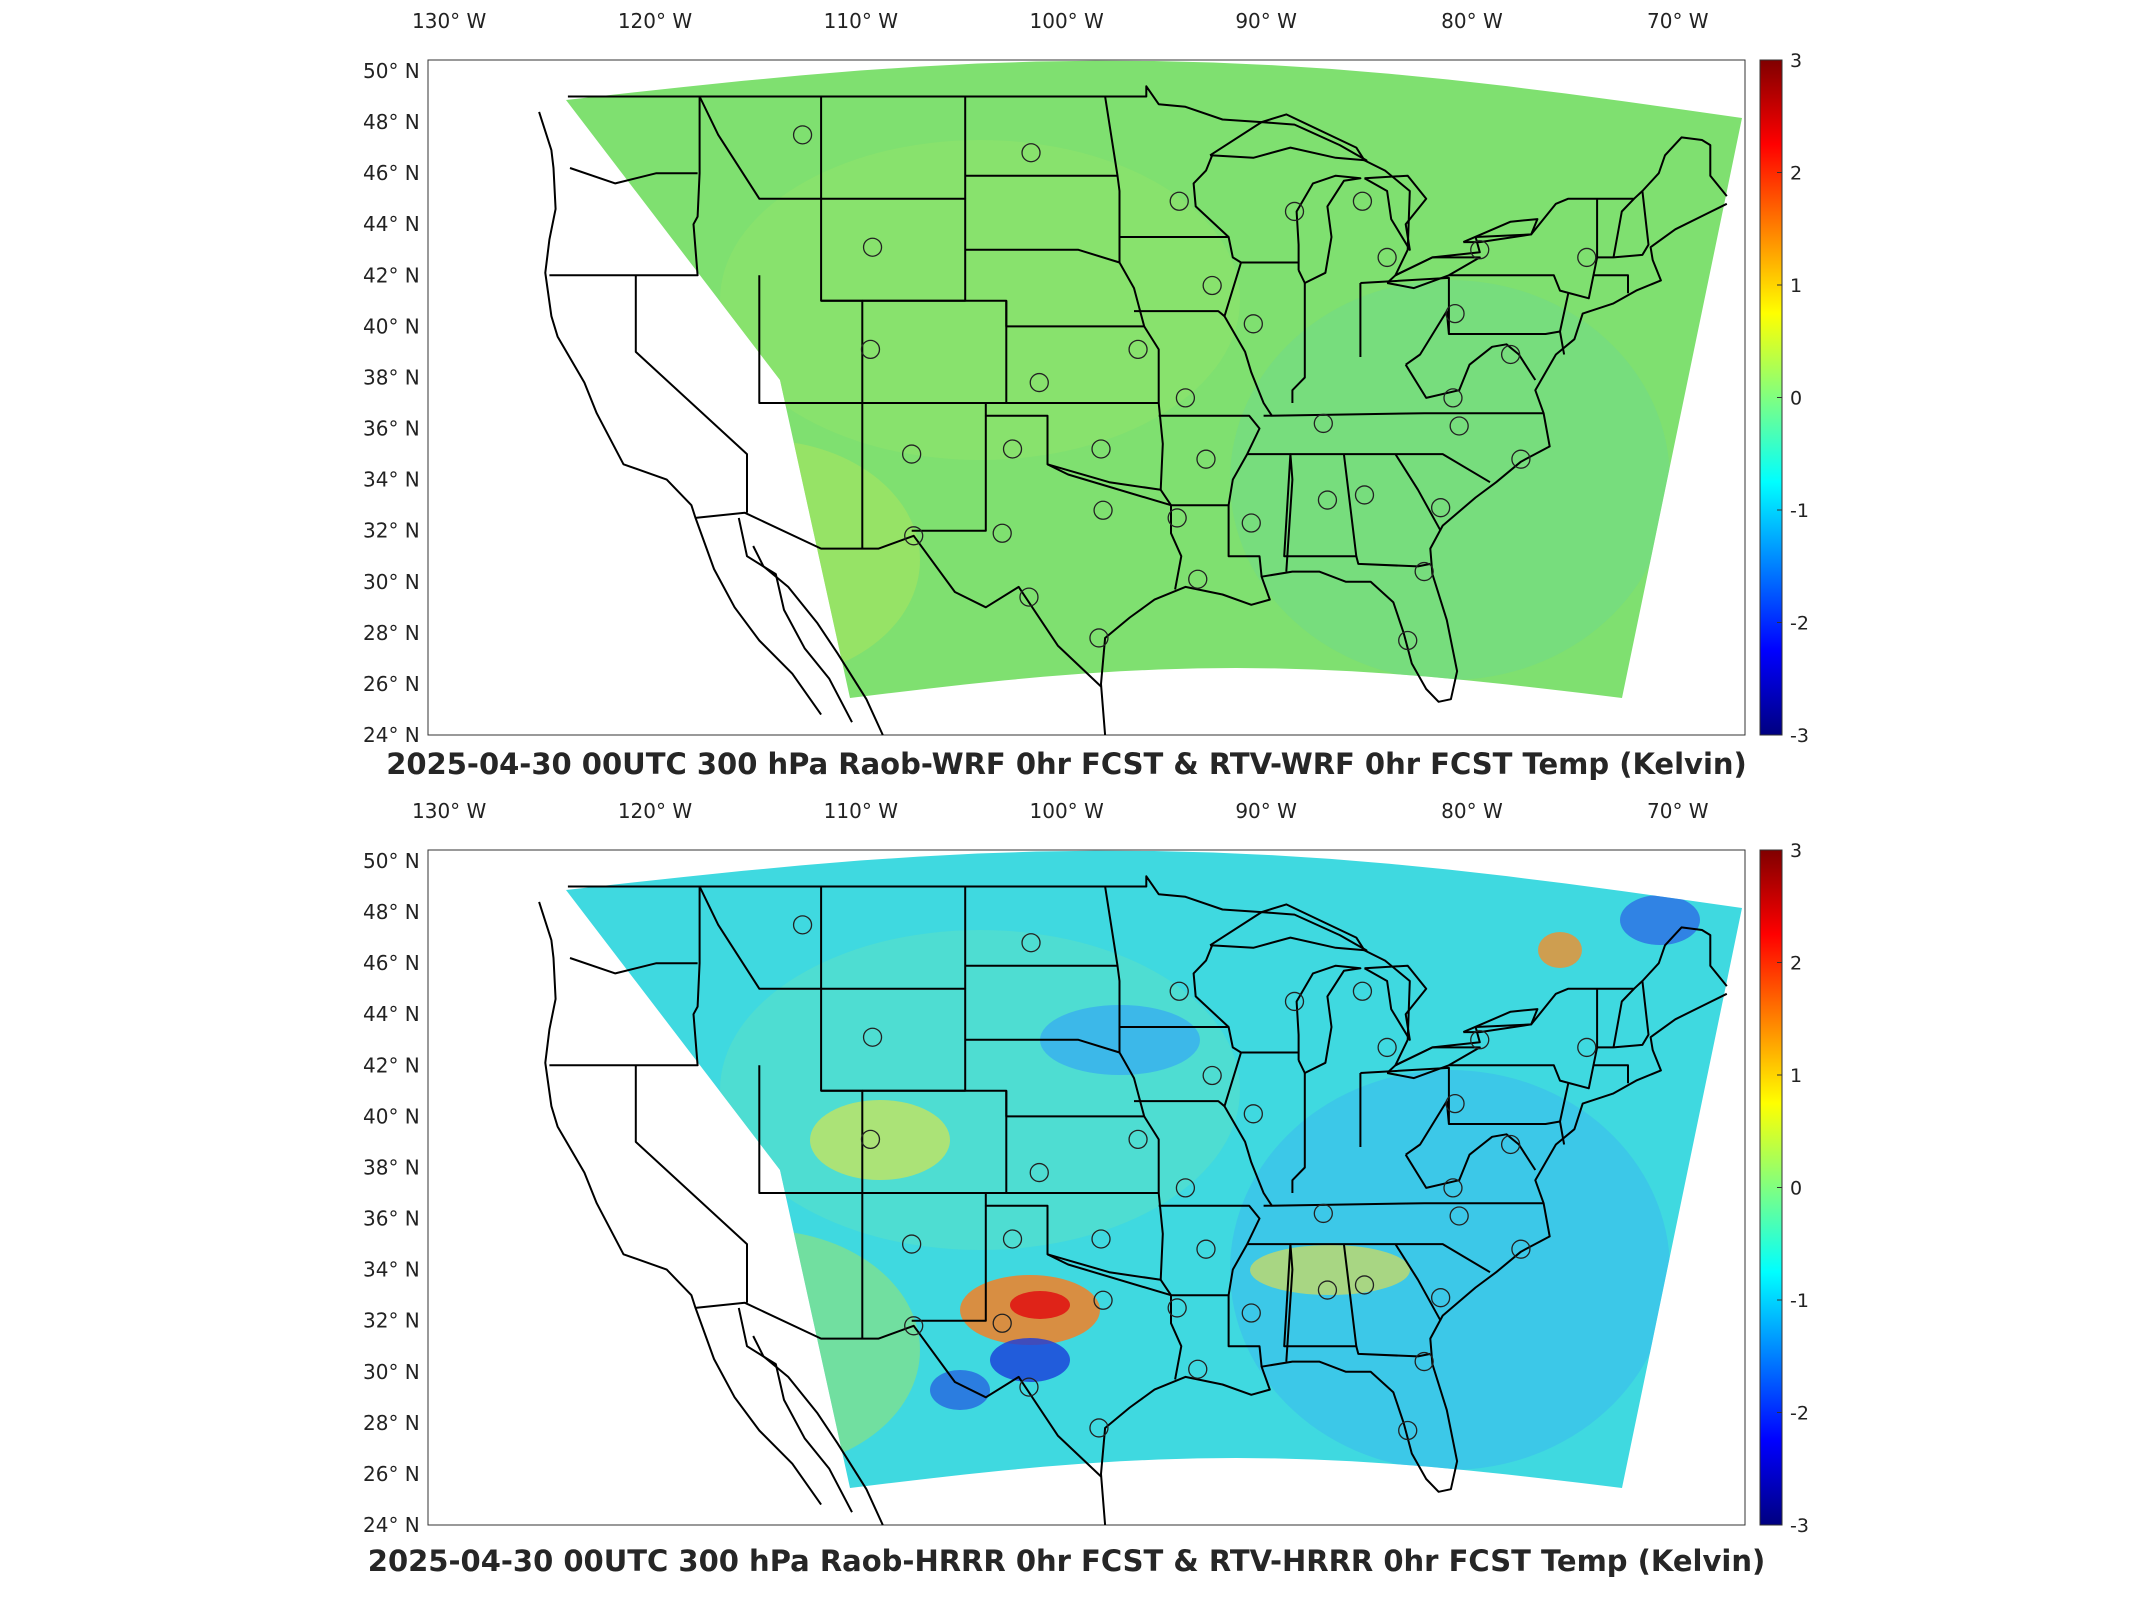 The image size is (2133, 1600). I want to click on lon-tick-label: 100° W, so click(1067, 21).